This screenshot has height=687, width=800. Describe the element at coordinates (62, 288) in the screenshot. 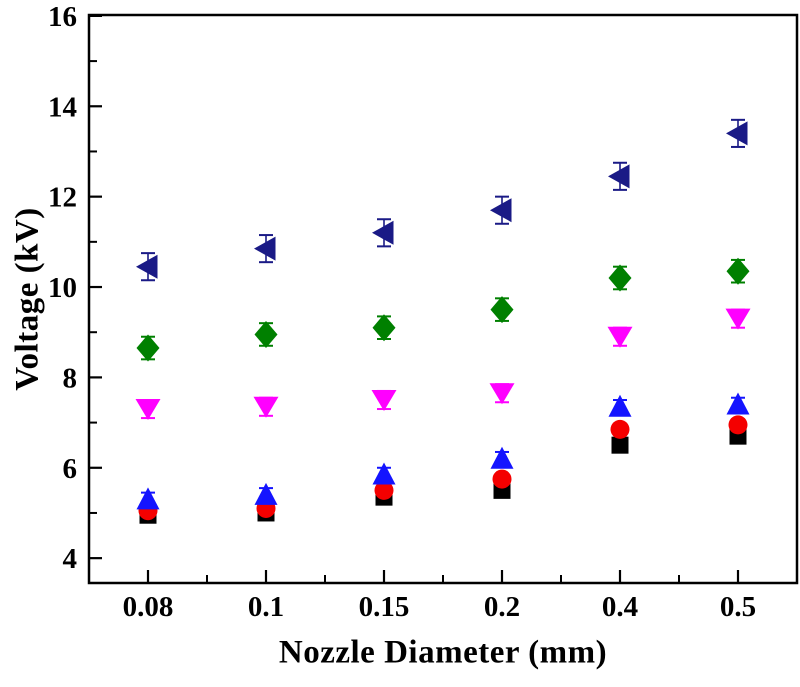

I see `y-tick-label: 10` at that location.